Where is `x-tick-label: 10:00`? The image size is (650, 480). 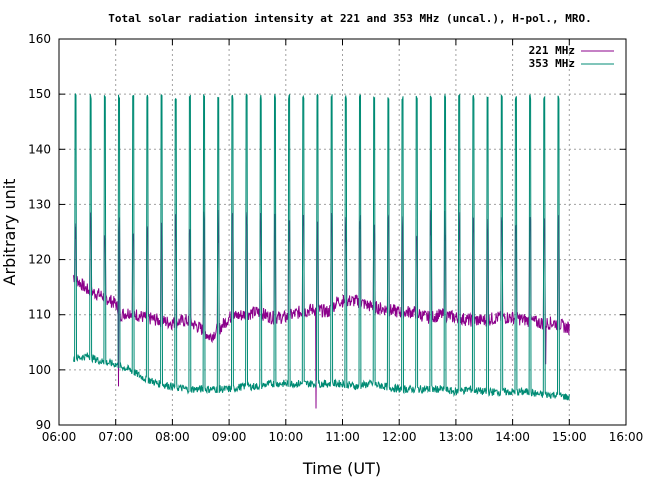
x-tick-label: 10:00 is located at coordinates (286, 437).